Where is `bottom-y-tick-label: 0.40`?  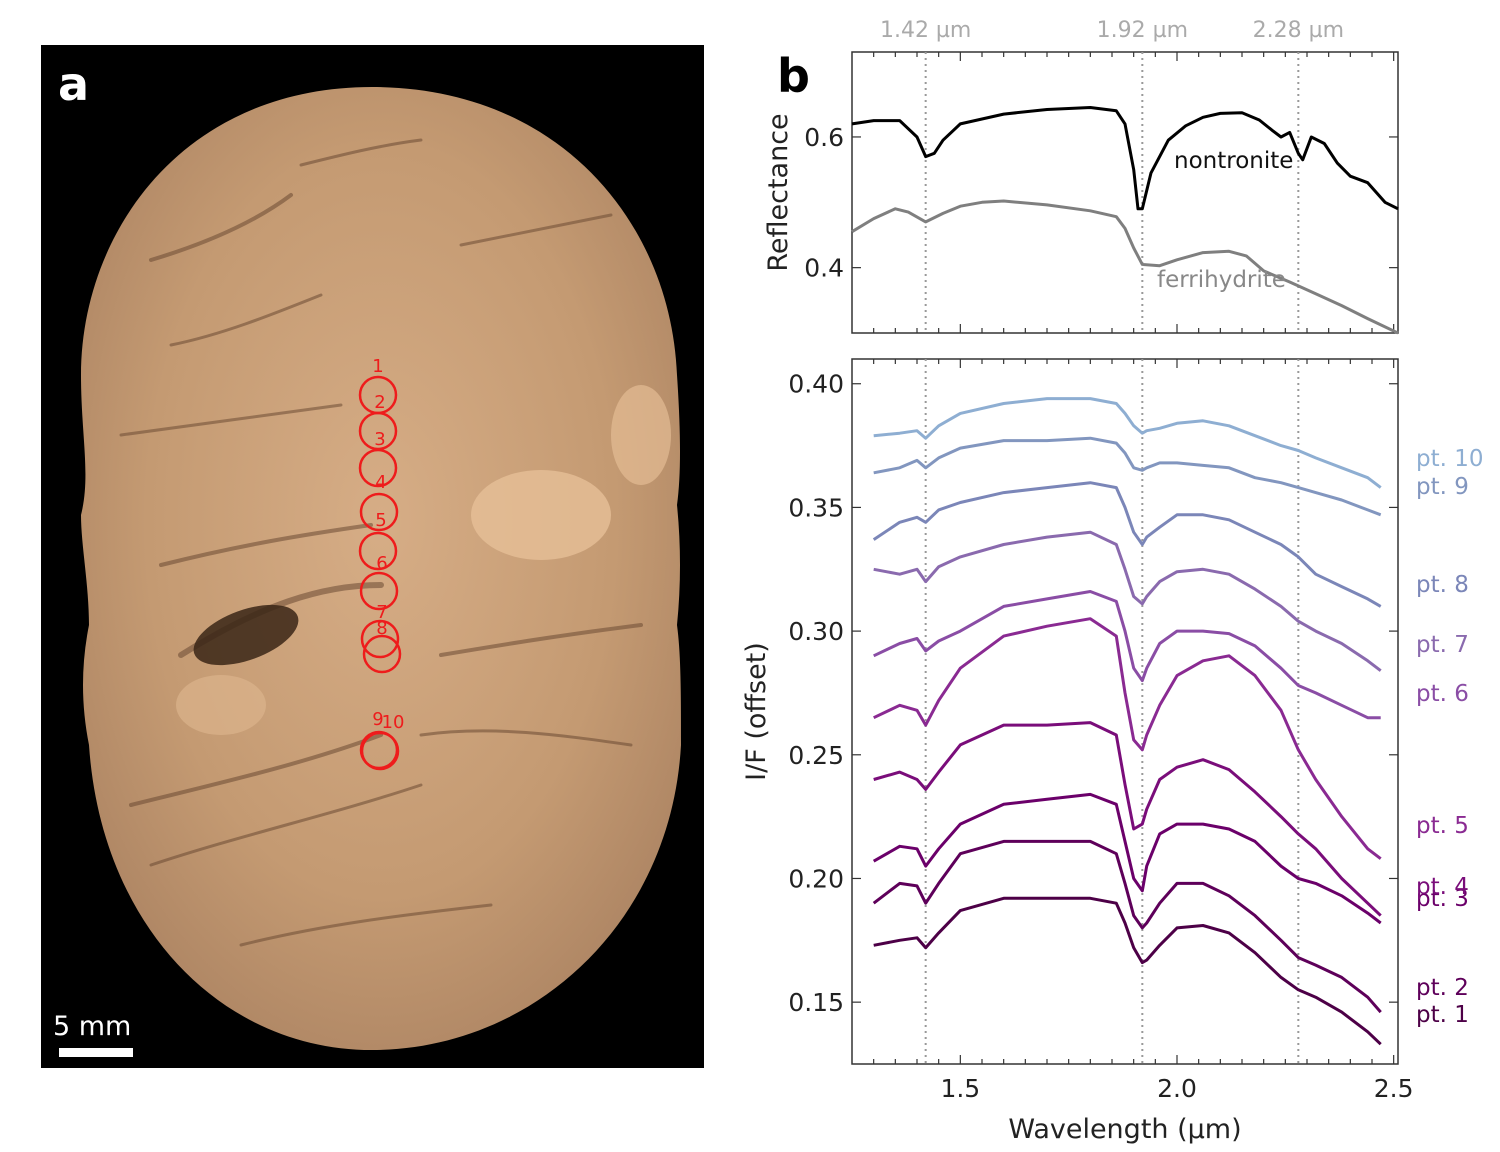
bottom-y-tick-label: 0.40 is located at coordinates (816, 384).